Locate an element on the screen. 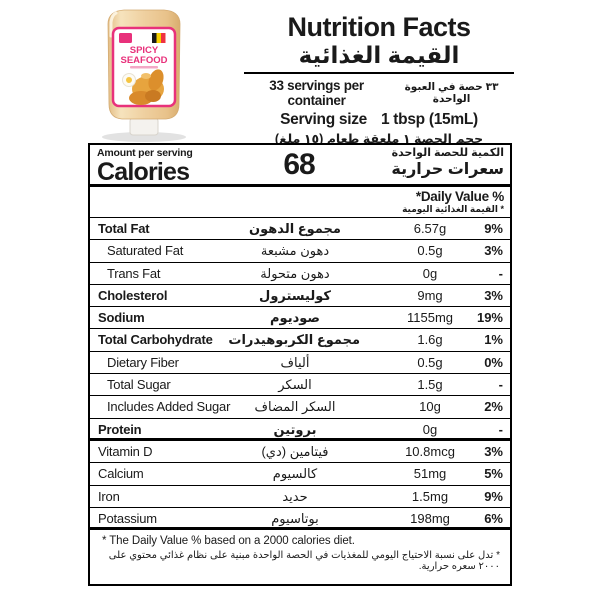 The height and width of the screenshot is (600, 600). nutrient-name-ar: بروتين is located at coordinates (295, 429).